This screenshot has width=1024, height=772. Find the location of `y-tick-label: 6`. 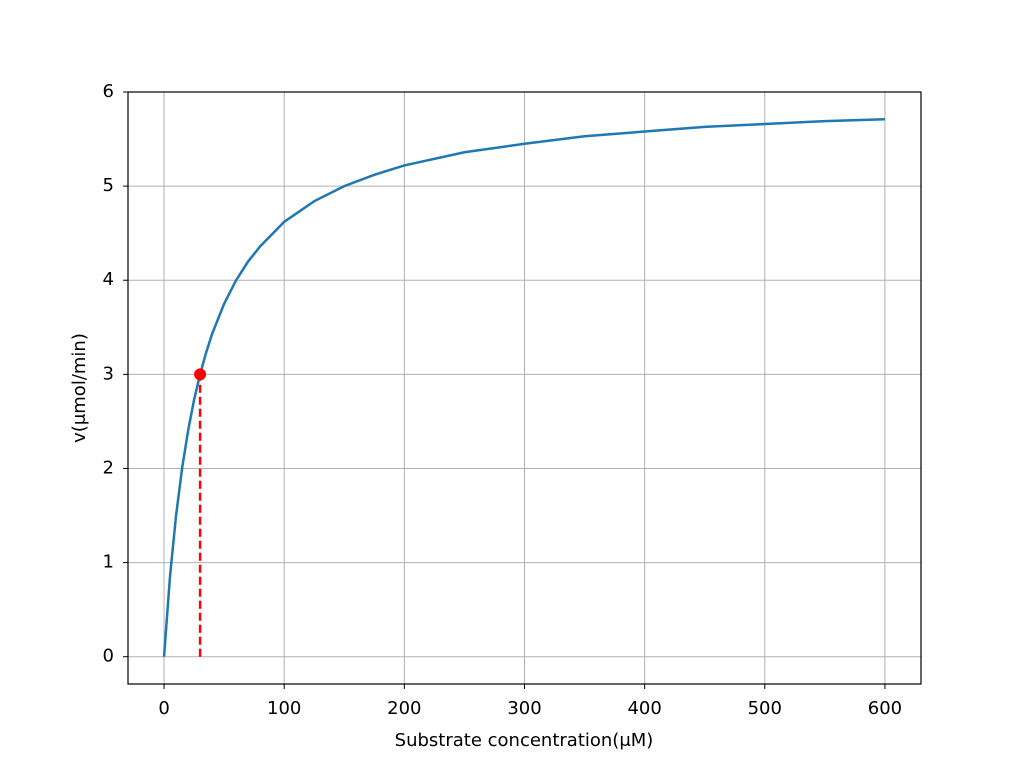

y-tick-label: 6 is located at coordinates (108, 91).